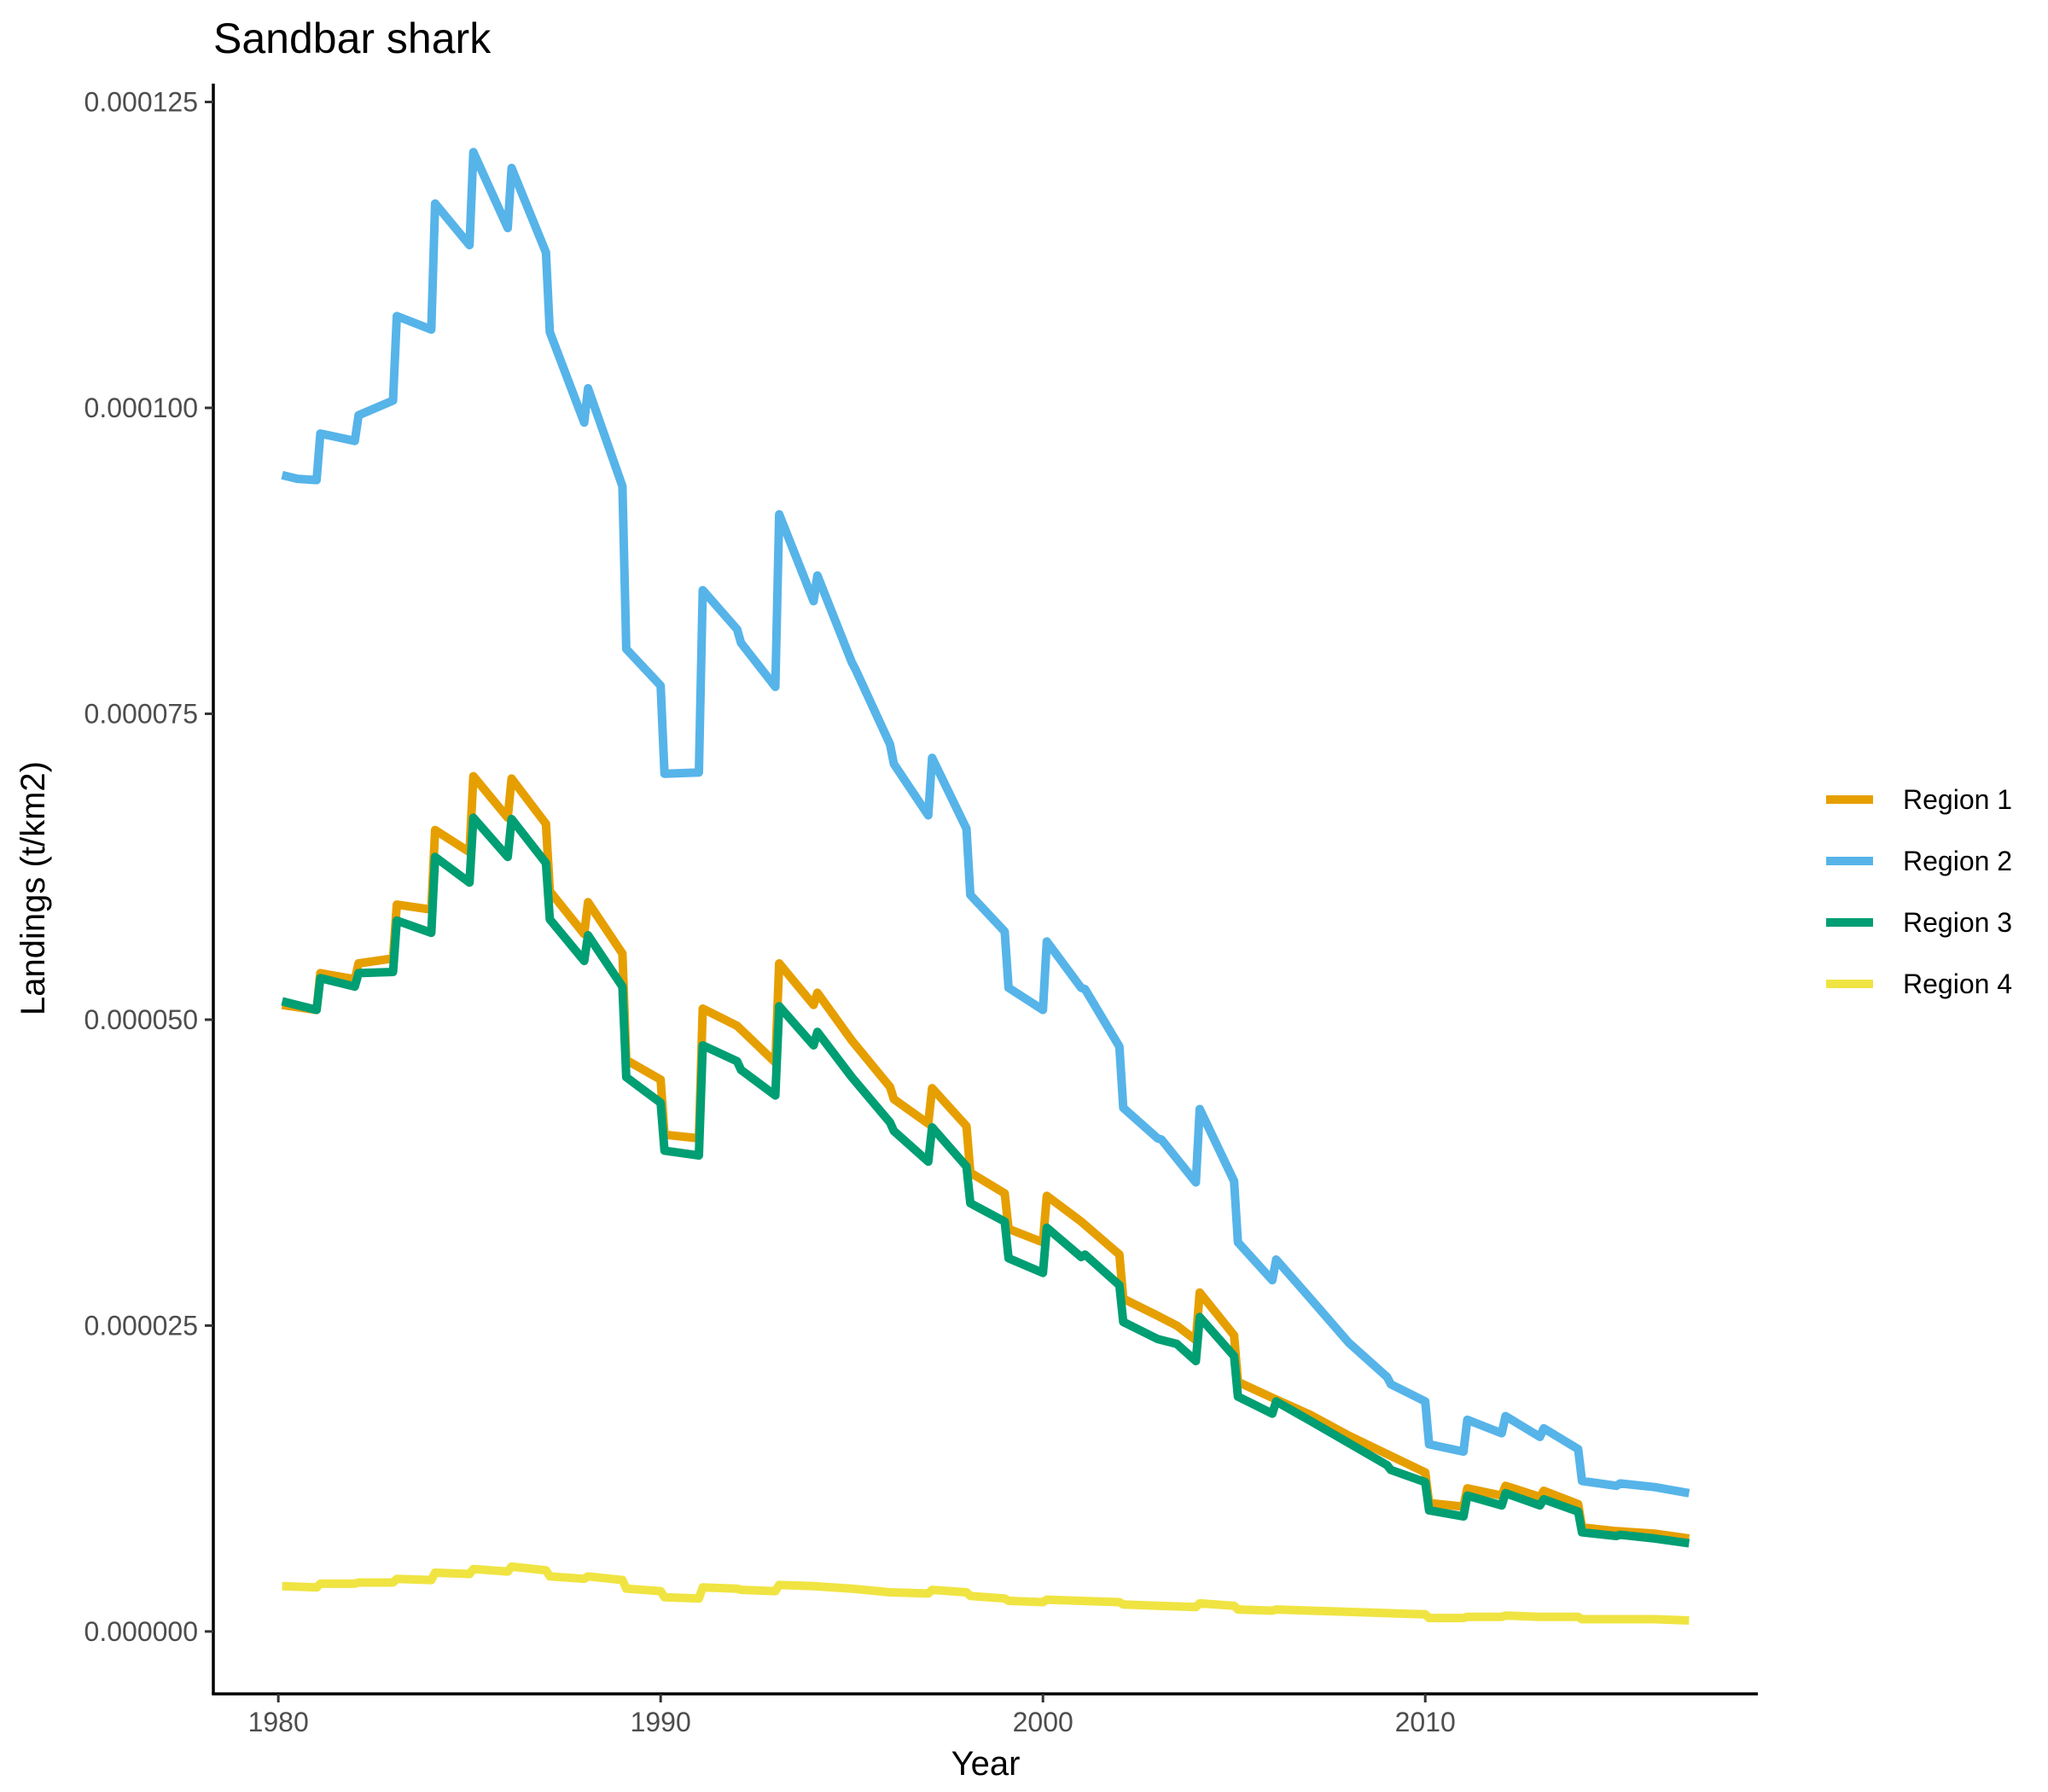  What do you see at coordinates (1958, 799) in the screenshot?
I see `legend-label: Region 1` at bounding box center [1958, 799].